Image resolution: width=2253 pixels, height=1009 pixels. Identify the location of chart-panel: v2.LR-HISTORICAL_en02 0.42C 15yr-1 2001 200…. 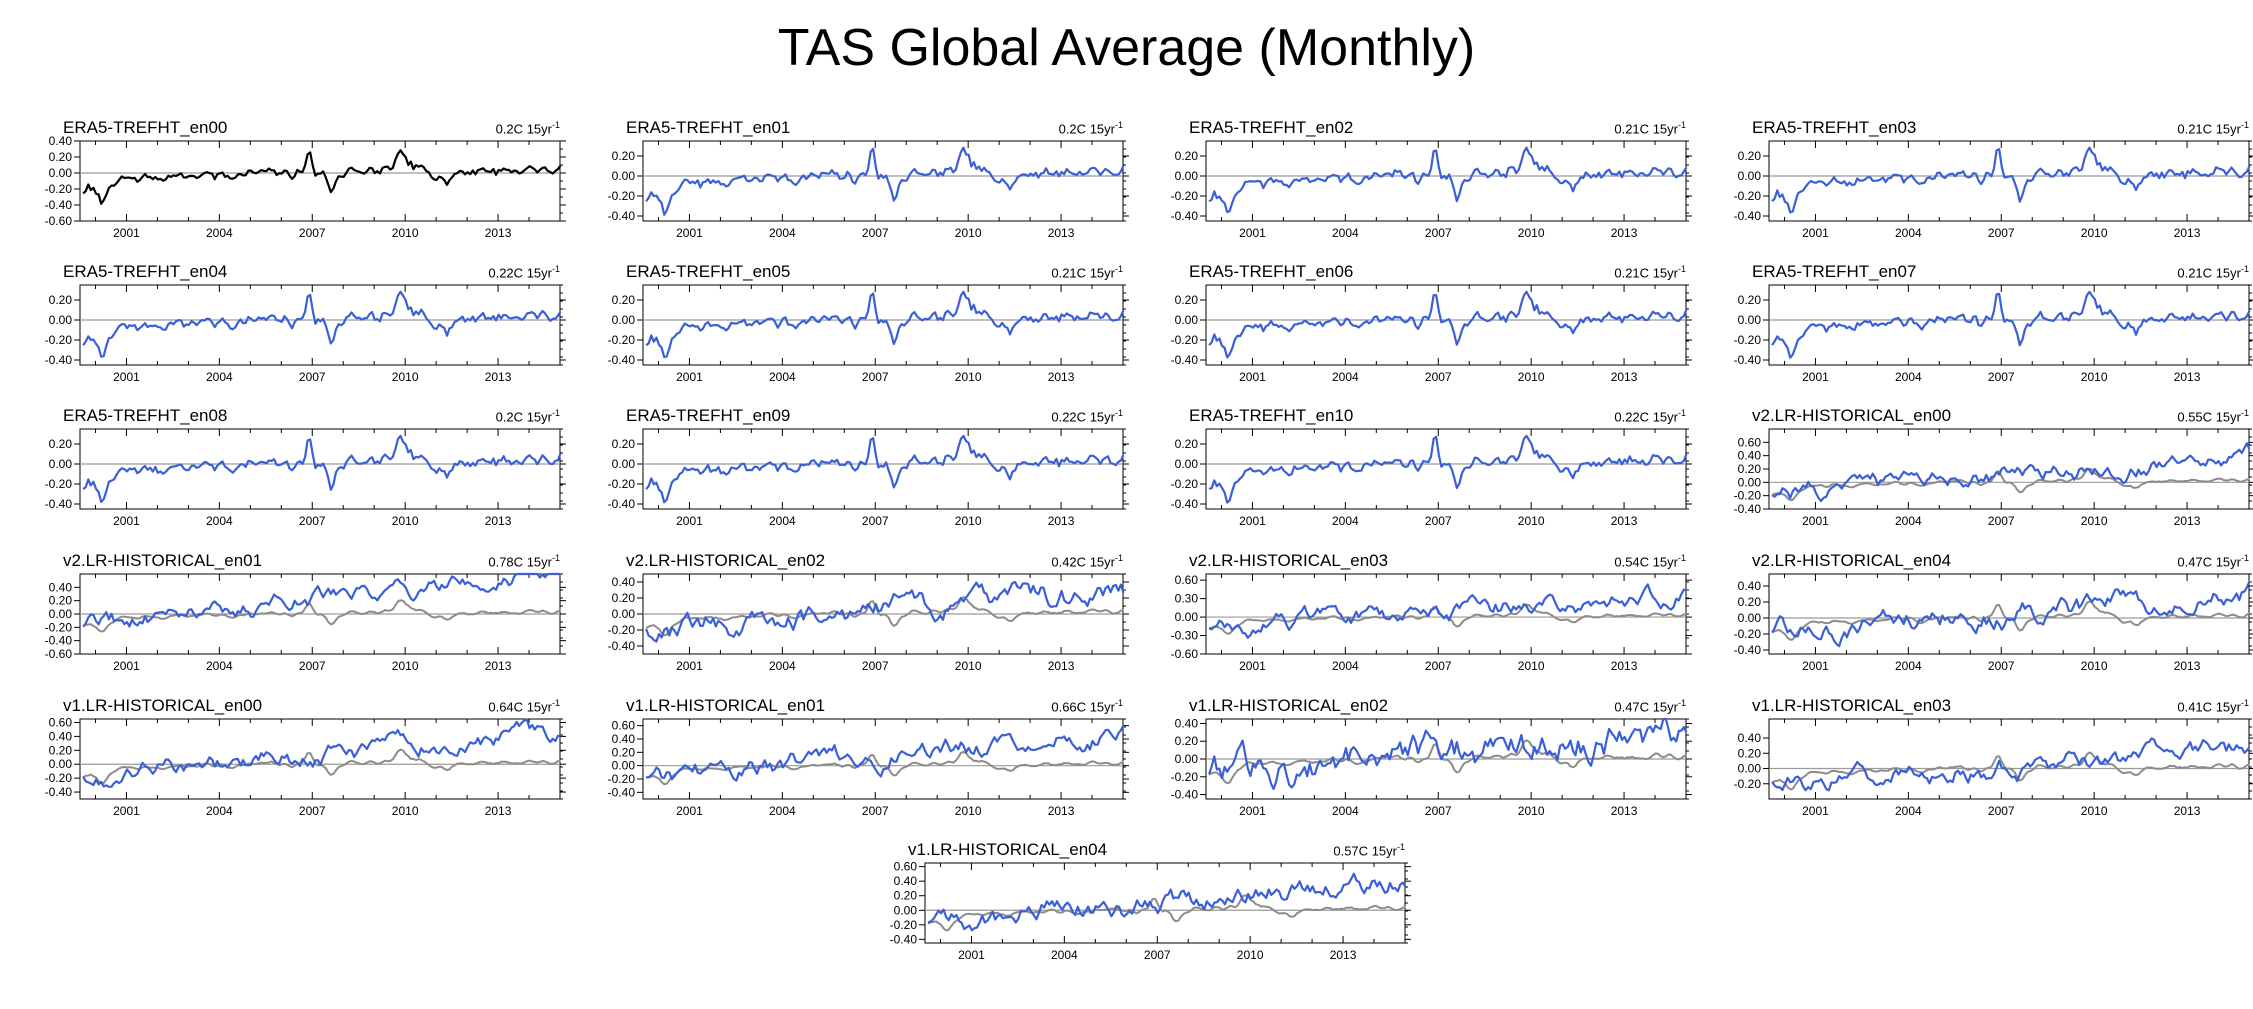
(868, 619).